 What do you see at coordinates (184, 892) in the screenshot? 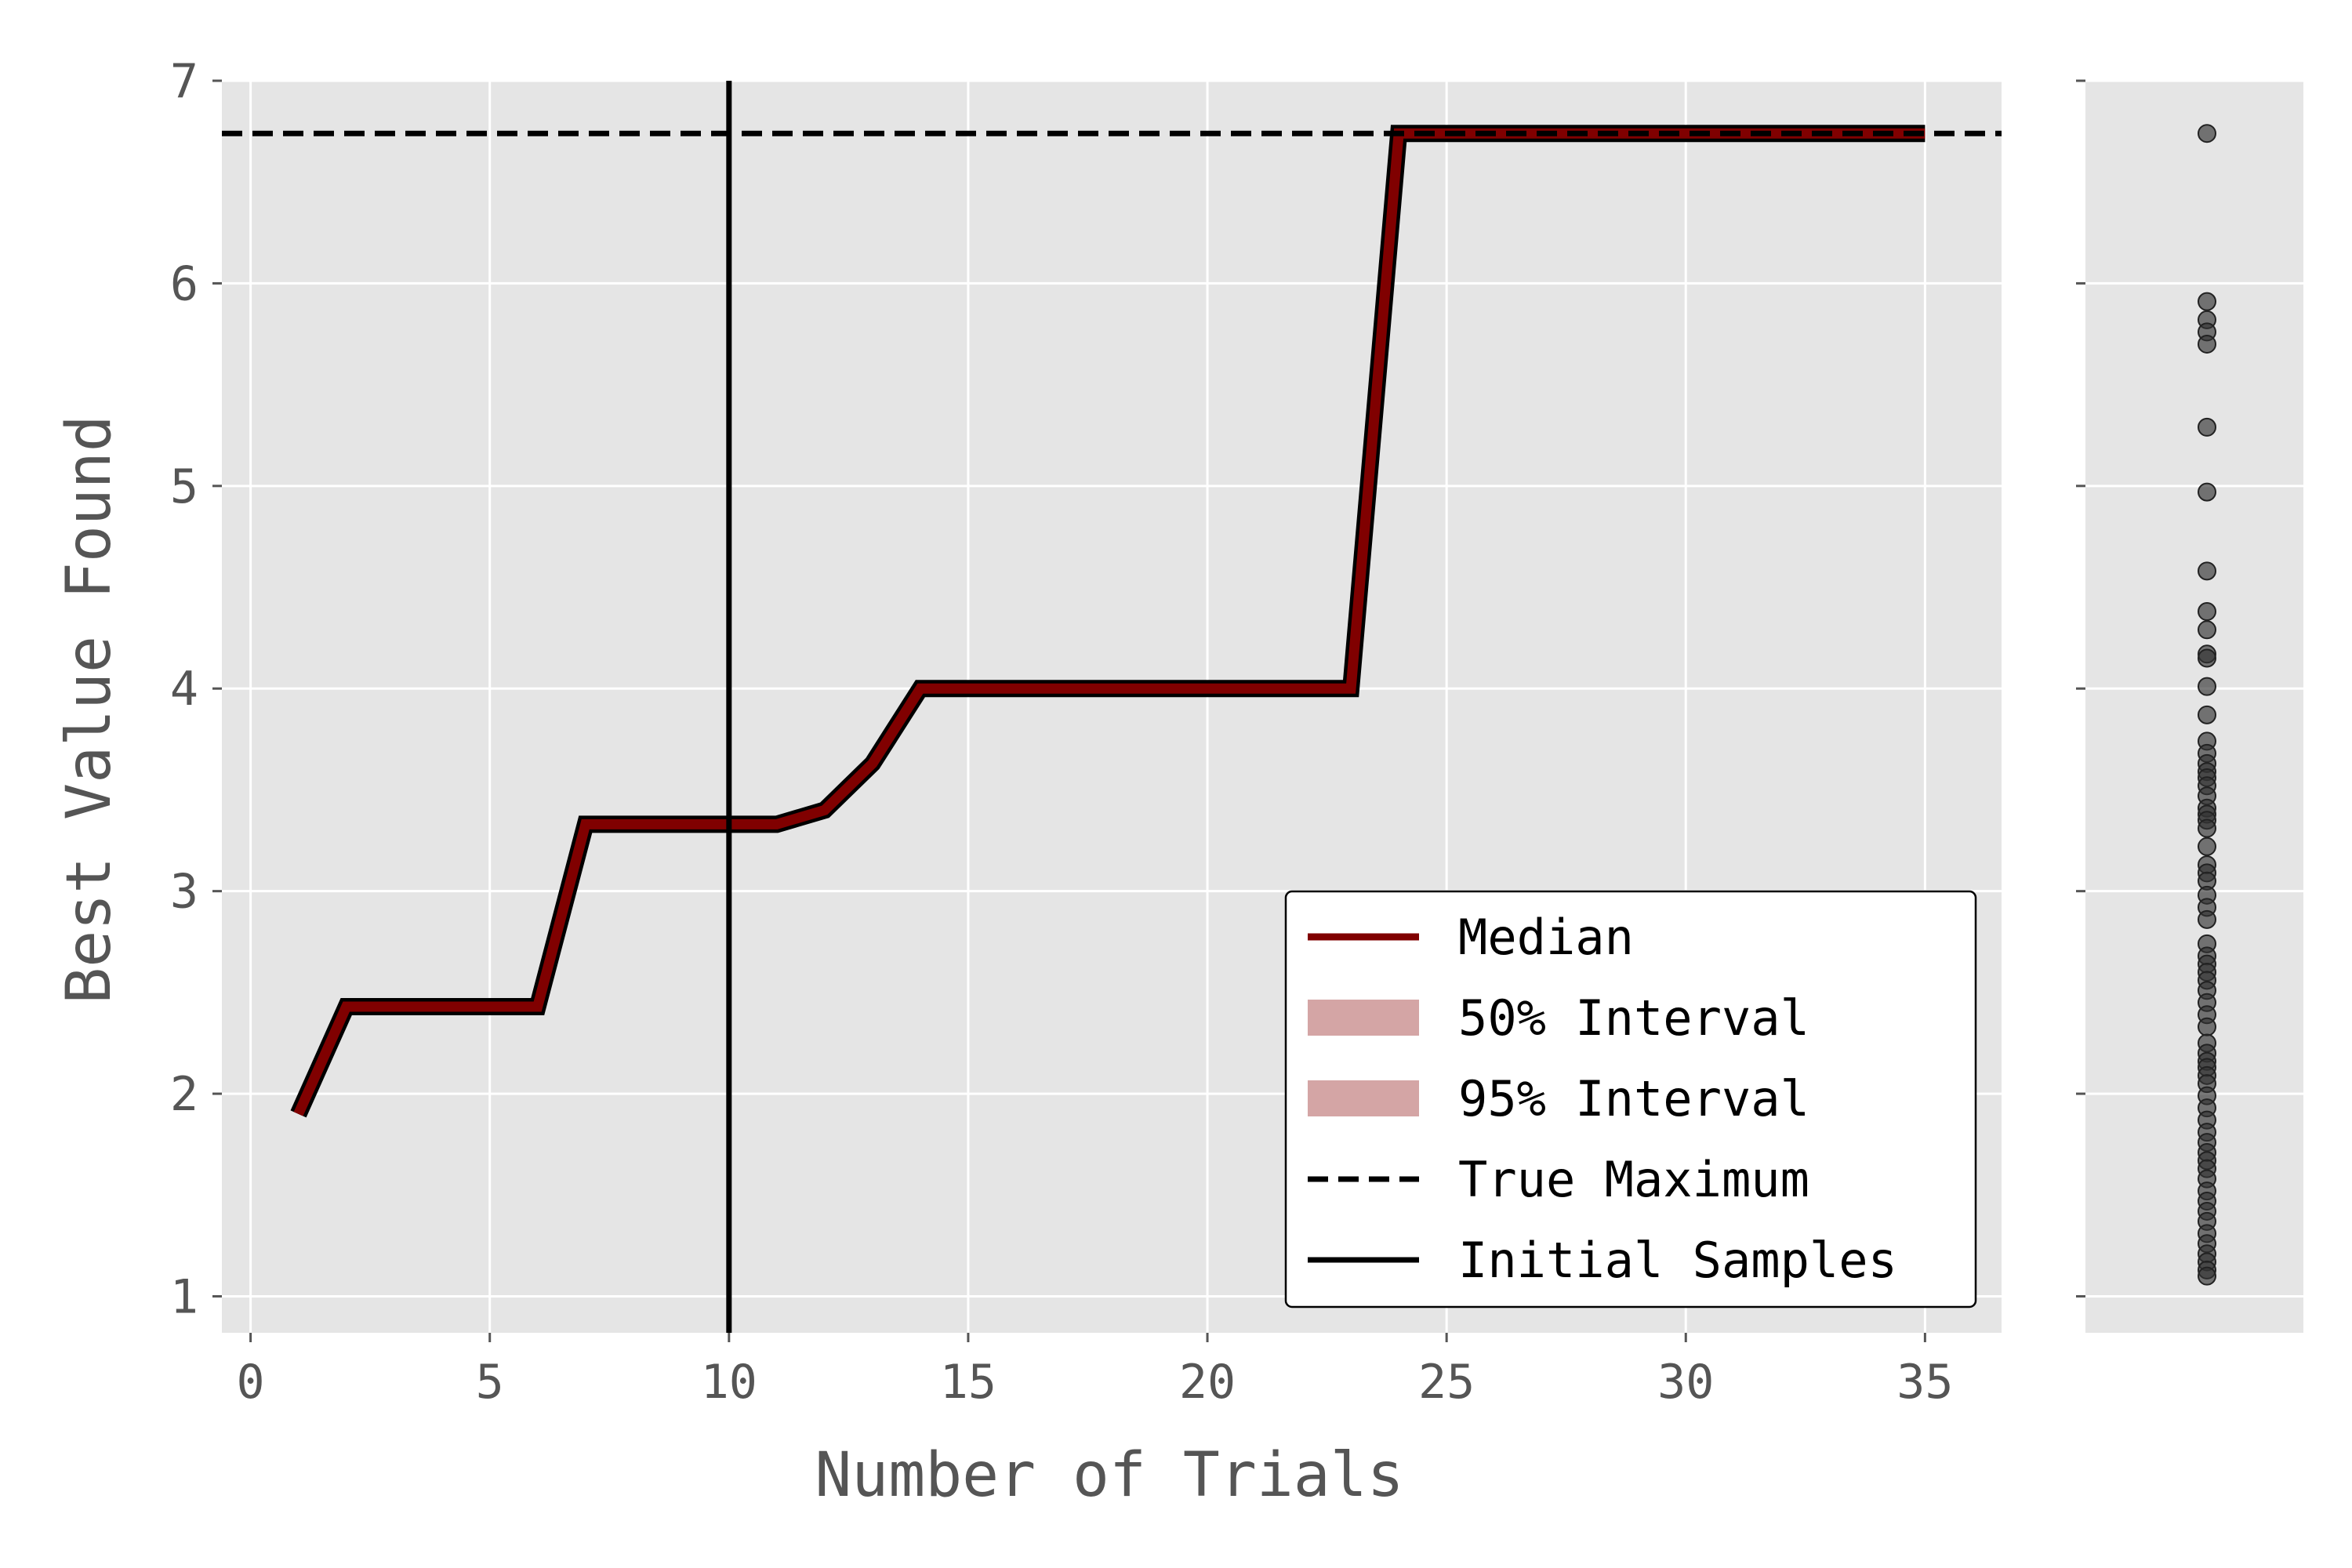
I see `y-tick-label: 3` at bounding box center [184, 892].